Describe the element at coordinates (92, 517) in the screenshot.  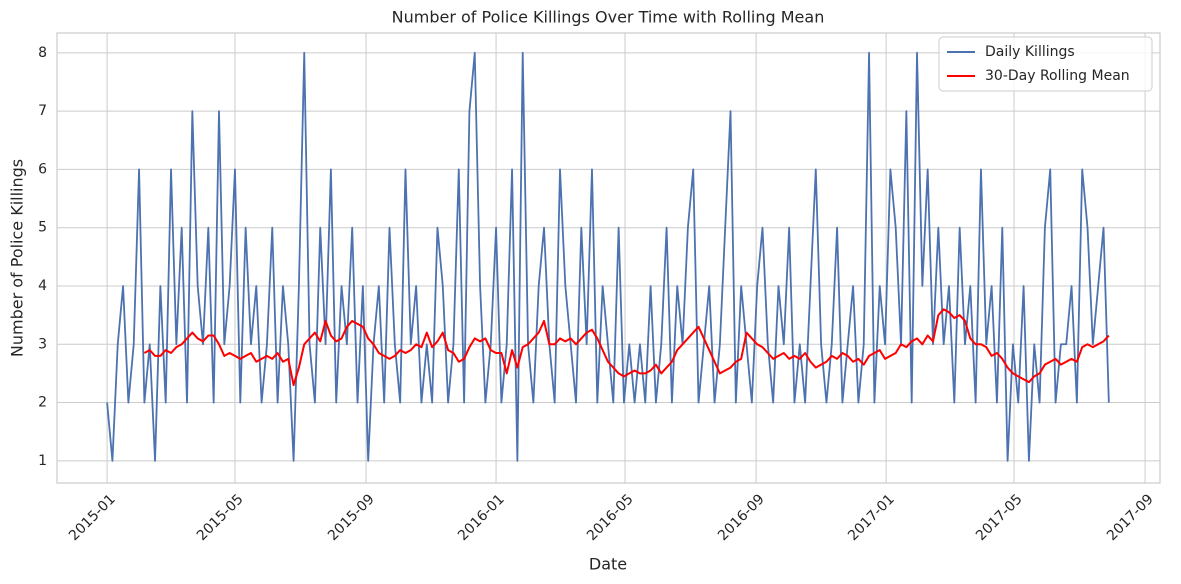
I see `x-tick-label: 2015-01` at that location.